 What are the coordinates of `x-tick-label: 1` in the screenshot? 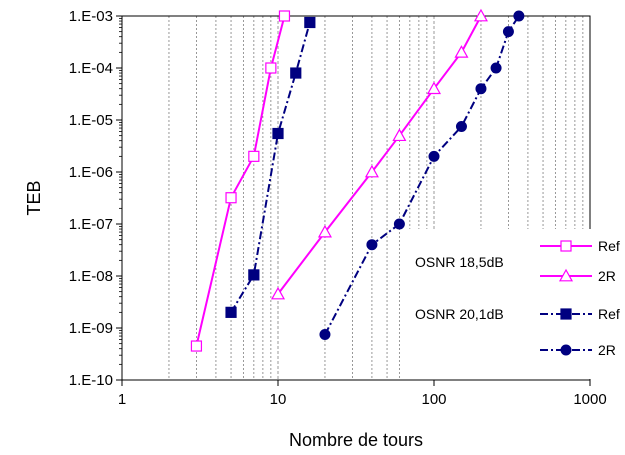 It's located at (122, 399).